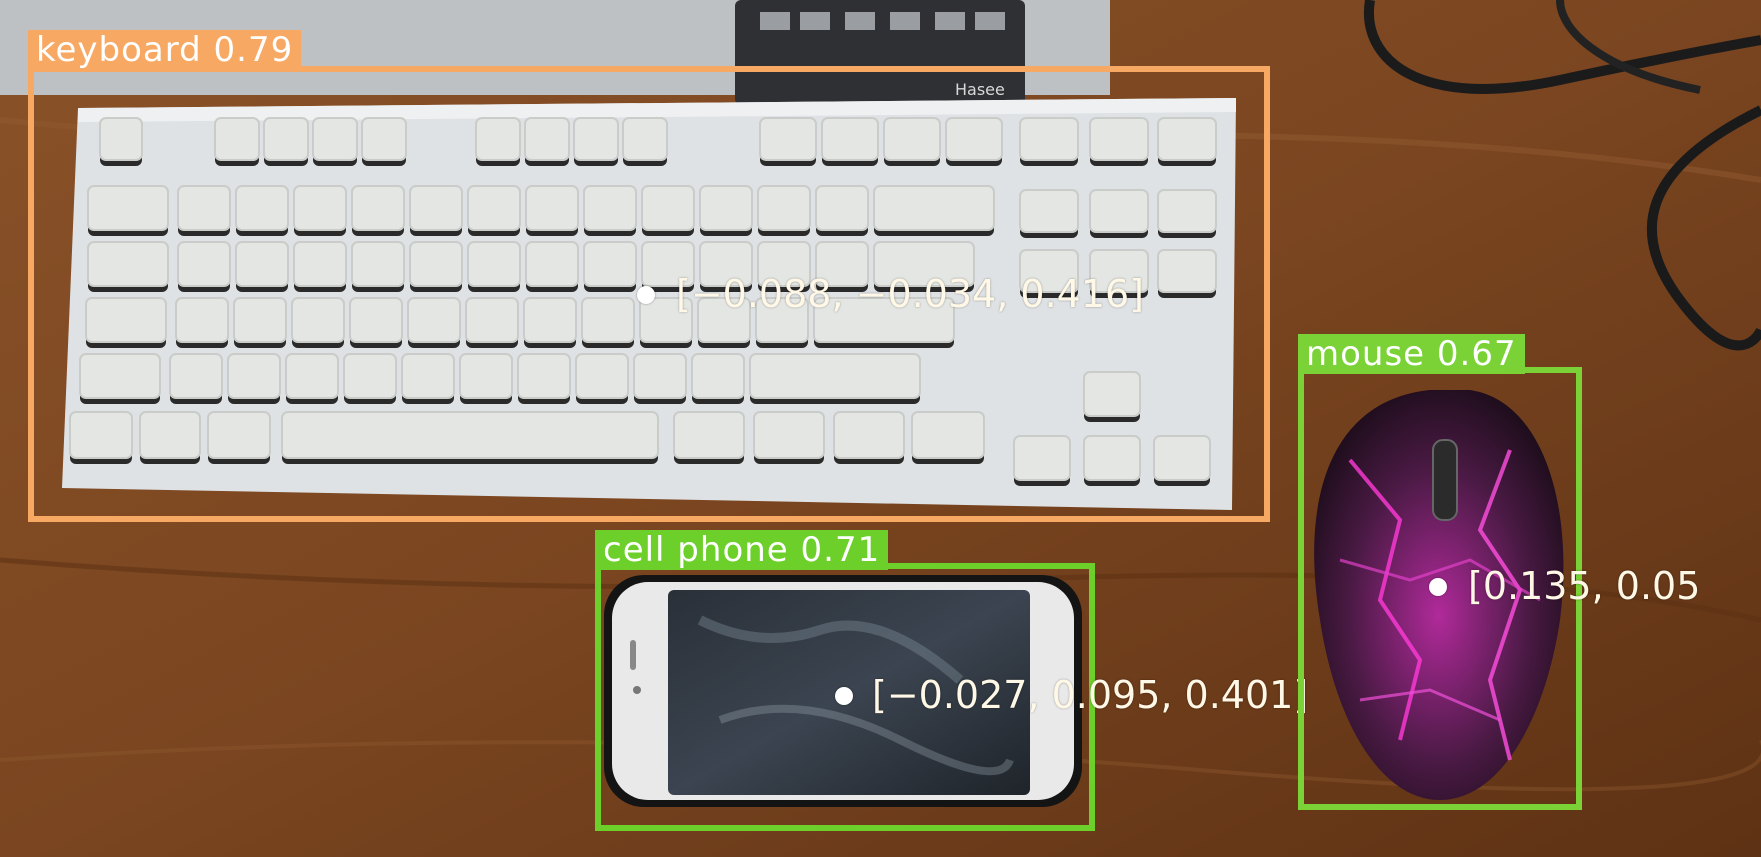  I want to click on keyboard-label: keyboard 0.79, so click(165, 50).